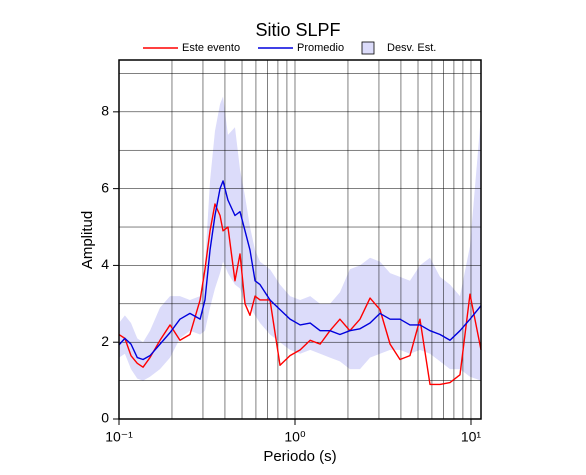 Image resolution: width=586 pixels, height=475 pixels. I want to click on y-tick-label: 4, so click(105, 264).